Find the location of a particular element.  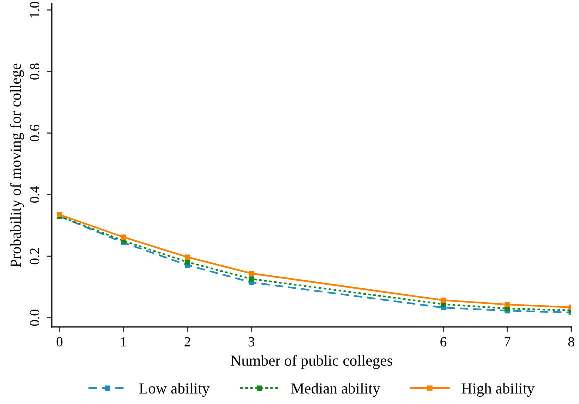

x-tick-label: 1 is located at coordinates (123, 342).